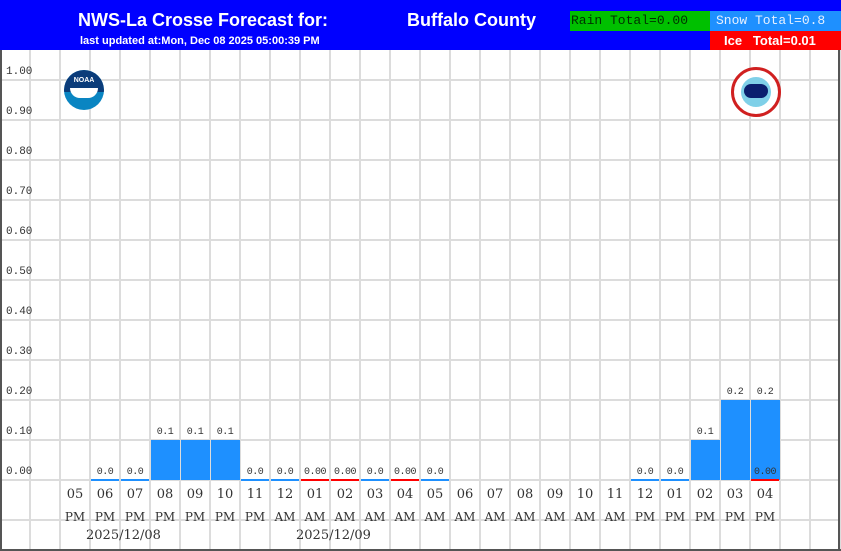 The height and width of the screenshot is (551, 841). I want to click on y-tick-label: 0.10, so click(19, 432).